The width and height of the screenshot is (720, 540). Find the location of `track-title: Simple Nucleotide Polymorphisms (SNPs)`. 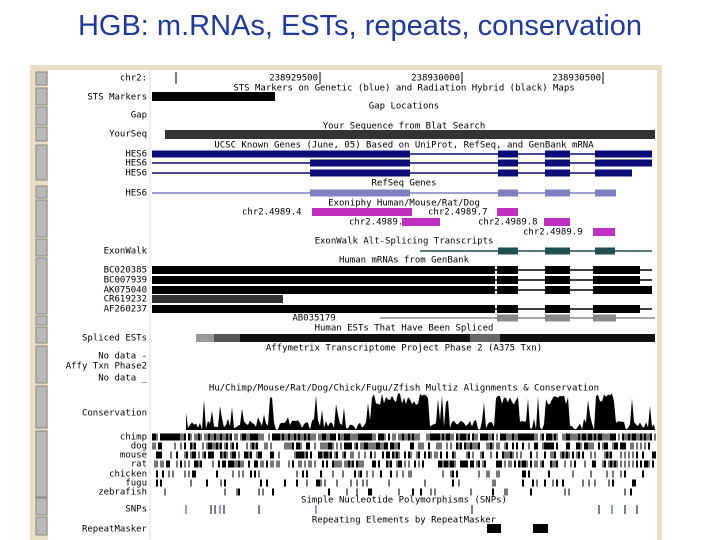

track-title: Simple Nucleotide Polymorphisms (SNPs) is located at coordinates (404, 501).